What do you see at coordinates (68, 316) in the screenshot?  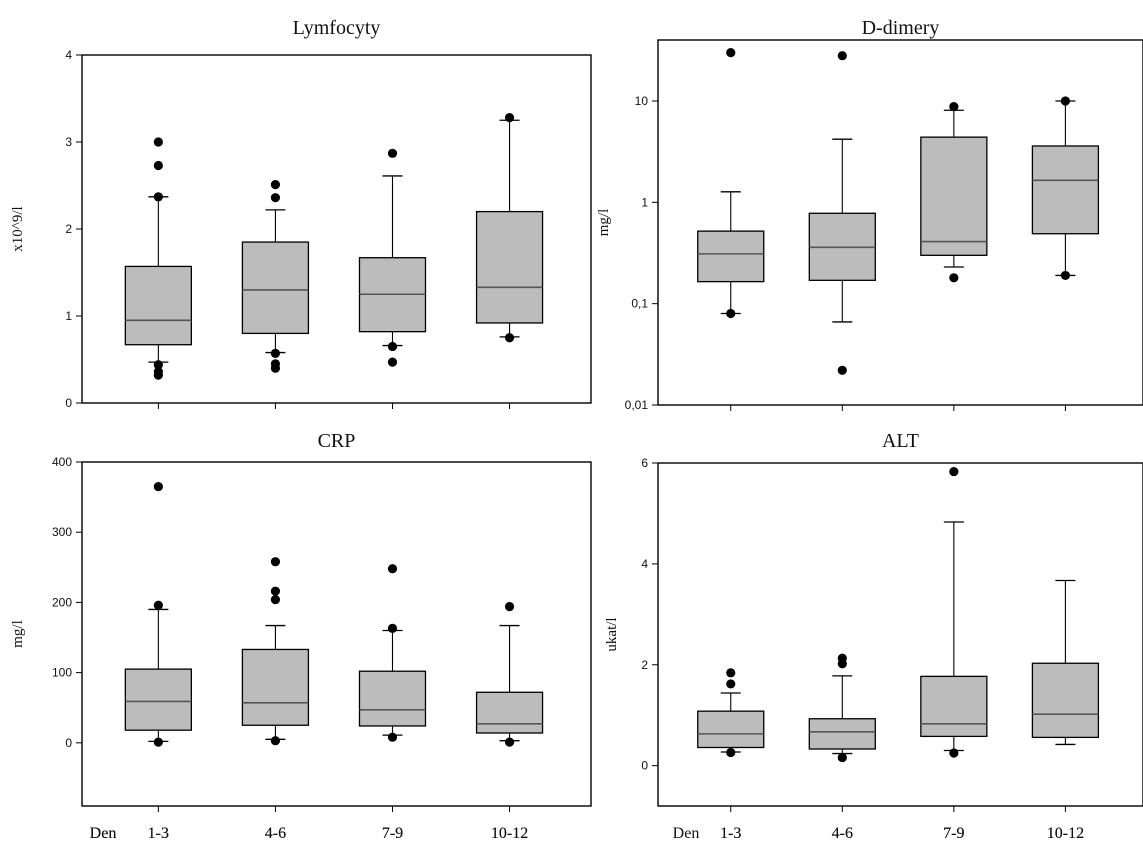 I see `y-tick-label: 1` at bounding box center [68, 316].